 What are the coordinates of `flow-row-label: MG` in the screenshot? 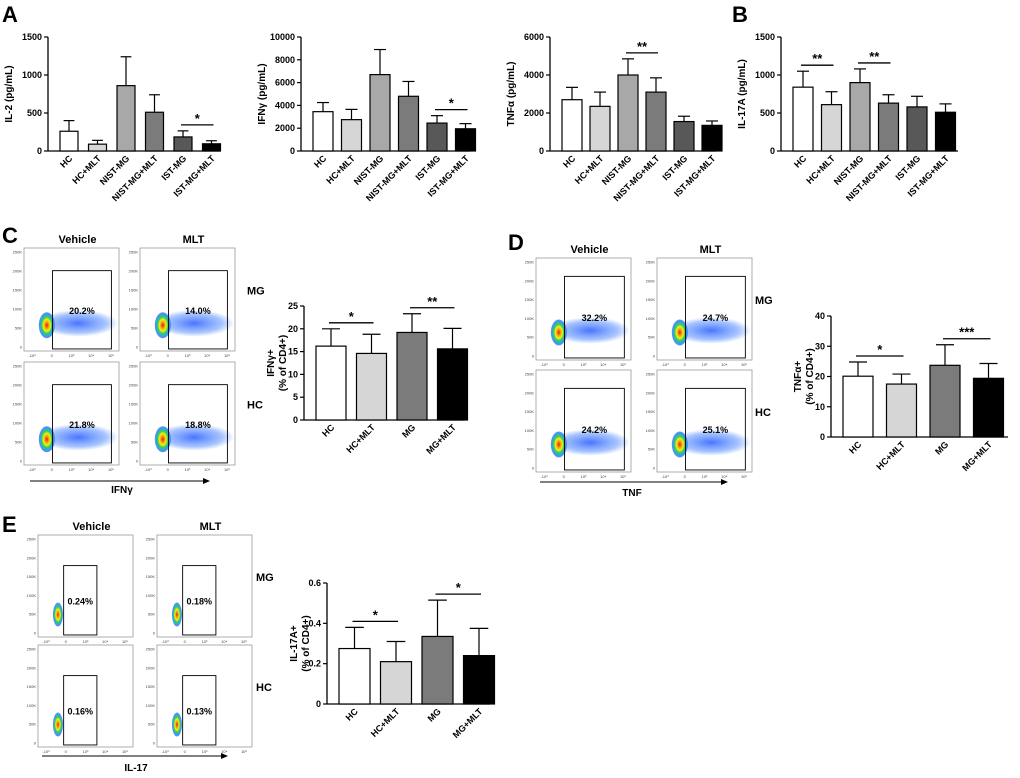 It's located at (256, 291).